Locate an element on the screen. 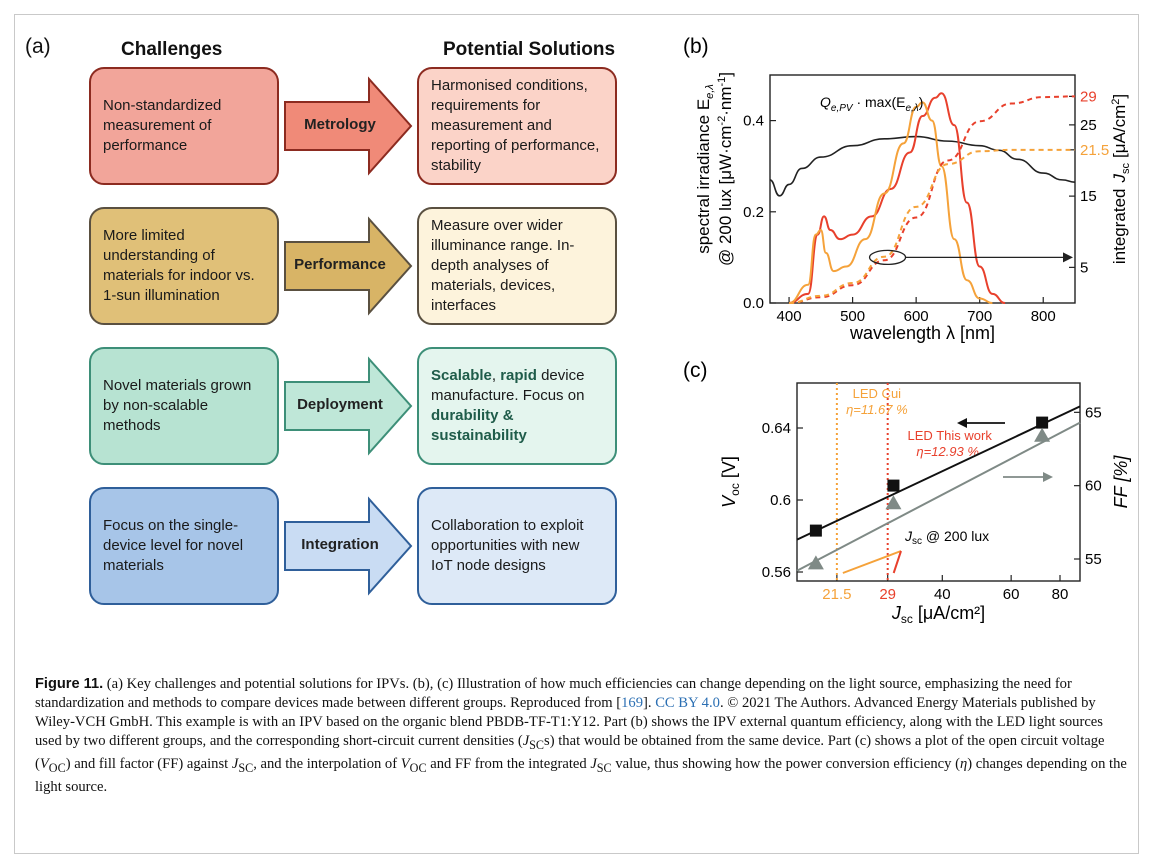 Image resolution: width=1153 pixels, height=868 pixels. caption-jsc: J is located at coordinates (526, 741).